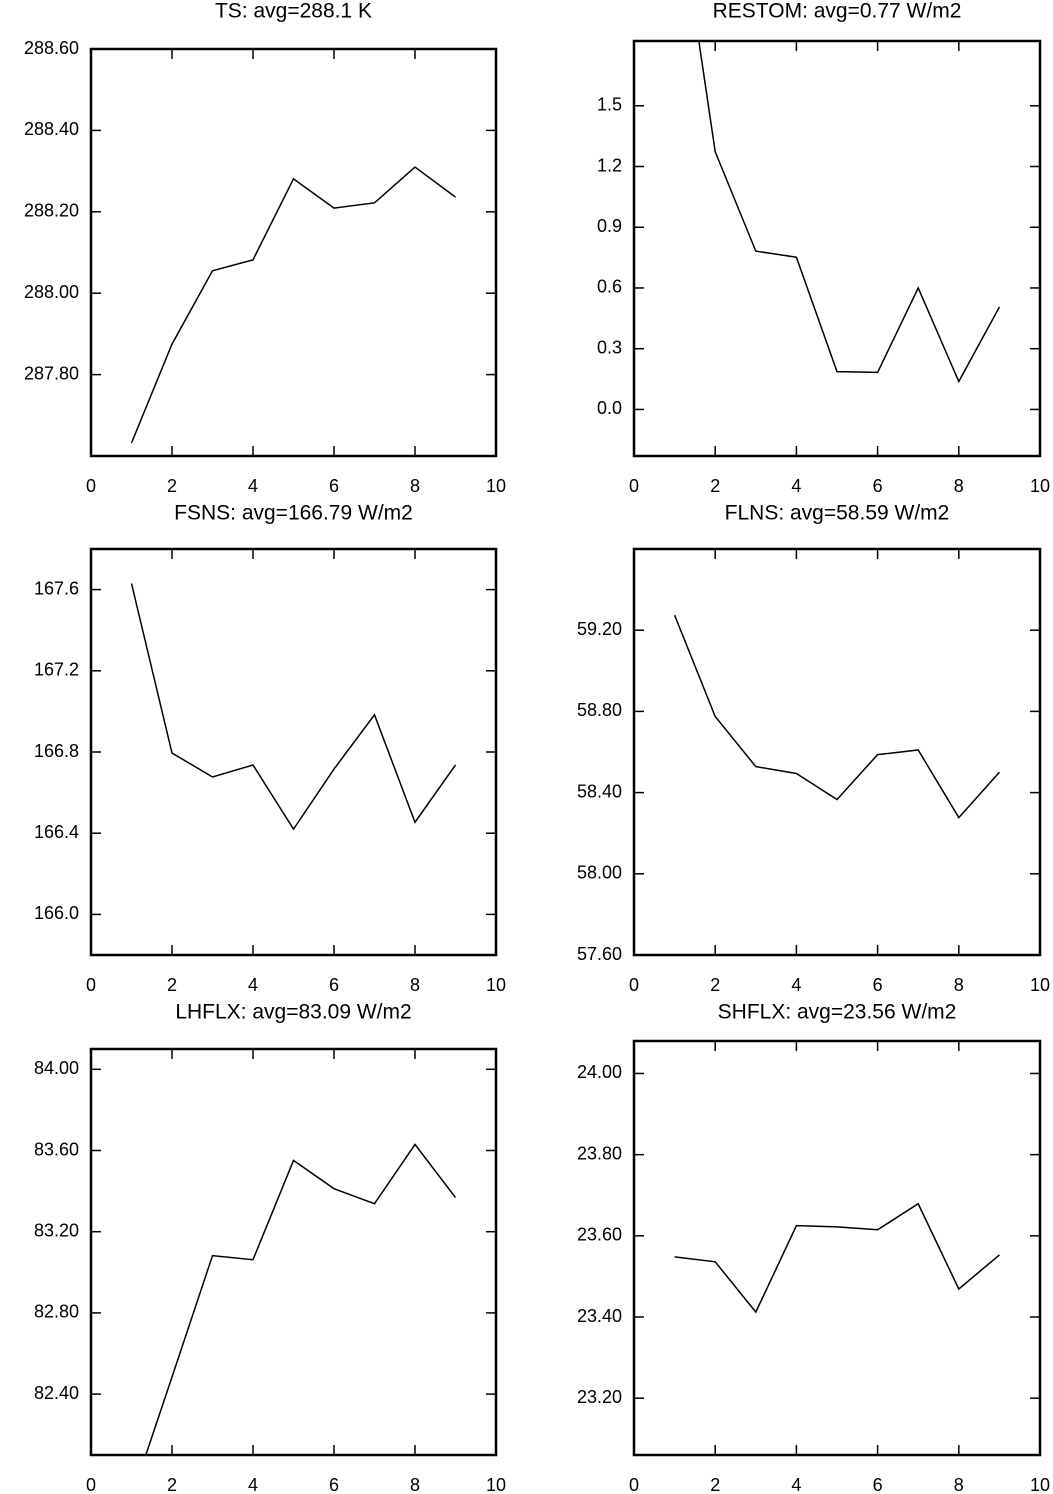 The image size is (1053, 1494). I want to click on y-tick-label: 82.40, so click(56, 1393).